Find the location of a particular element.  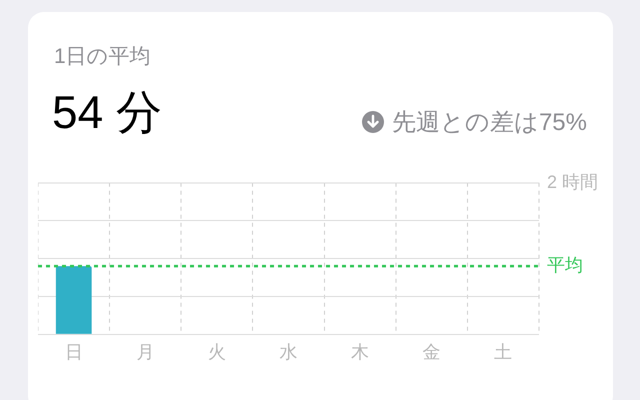

y-tick-label: 2 時間 is located at coordinates (572, 182).